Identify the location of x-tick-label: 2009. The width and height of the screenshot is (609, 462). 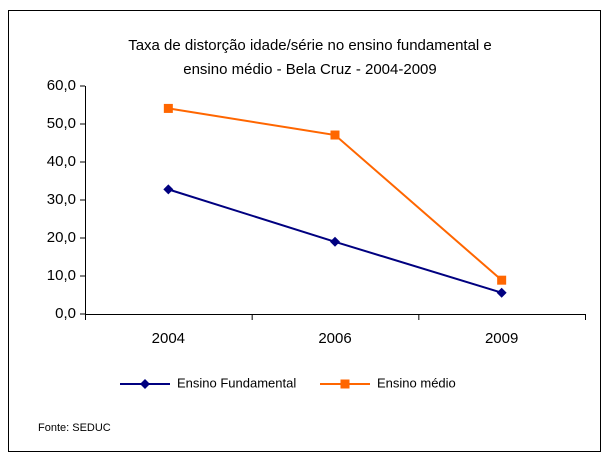
(501, 338).